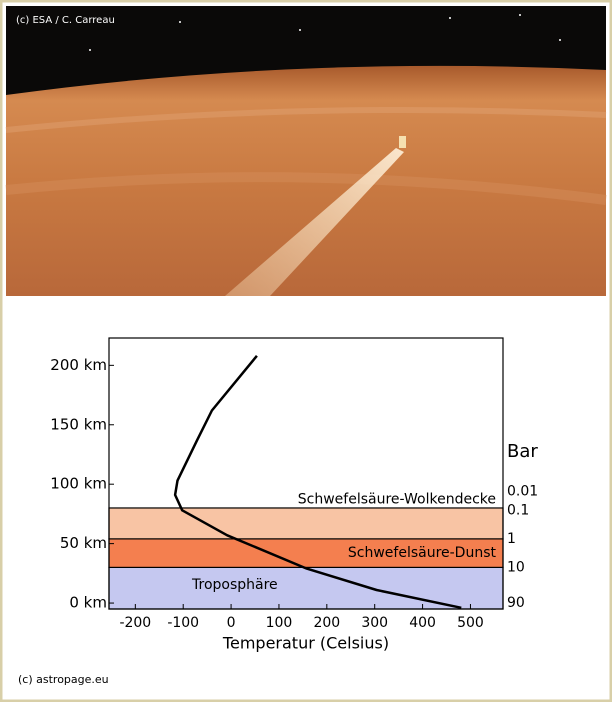  I want to click on y2-axis-label: Bar, so click(522, 451).